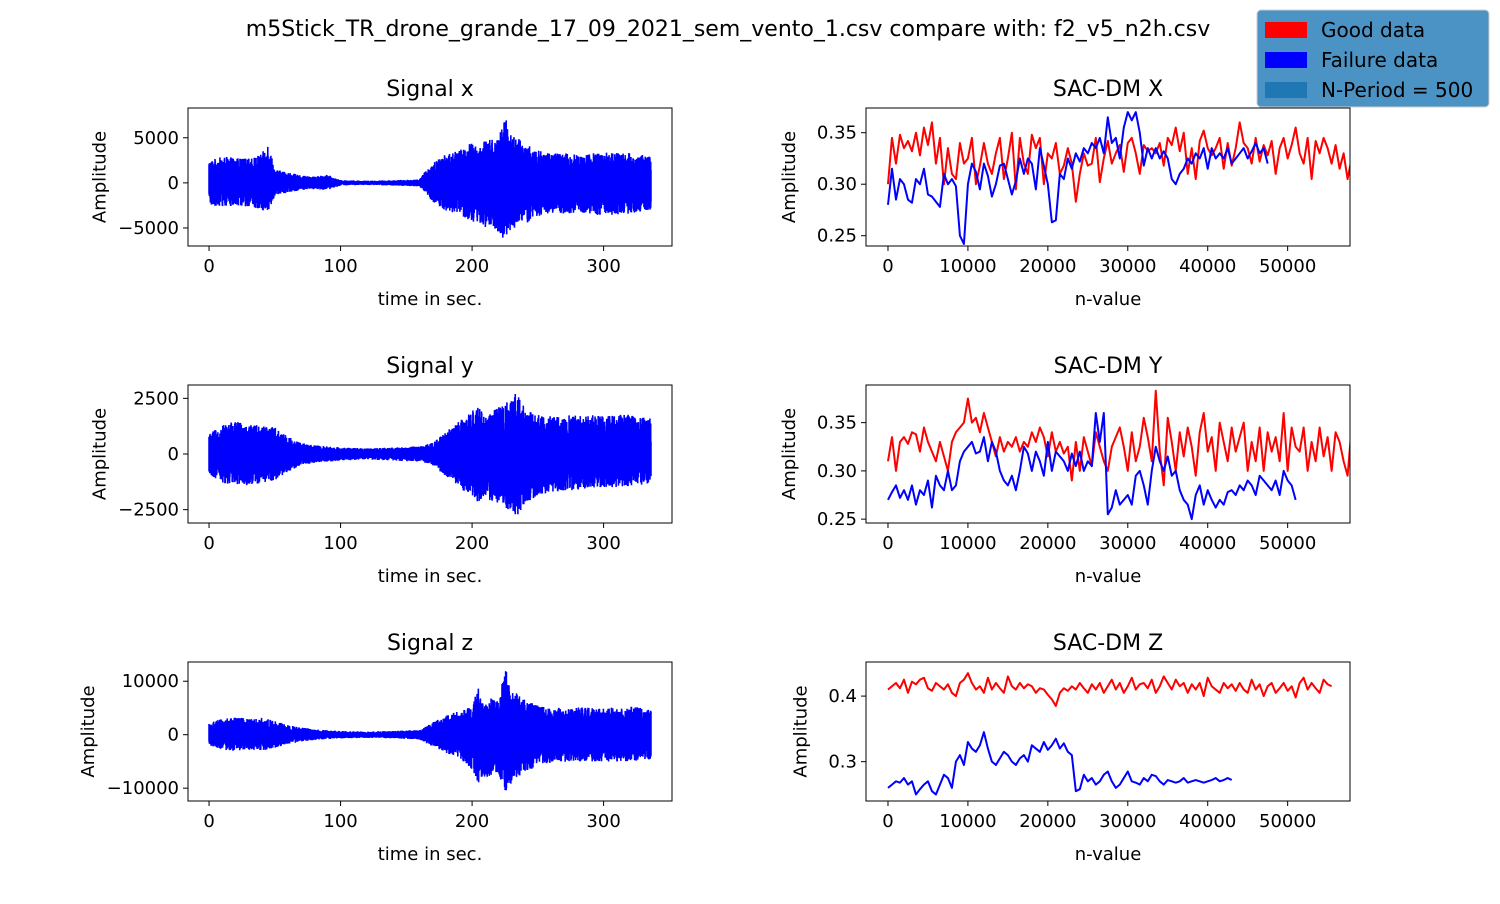  Describe the element at coordinates (148, 228) in the screenshot. I see `chart-0-ytick-label: −5000` at that location.